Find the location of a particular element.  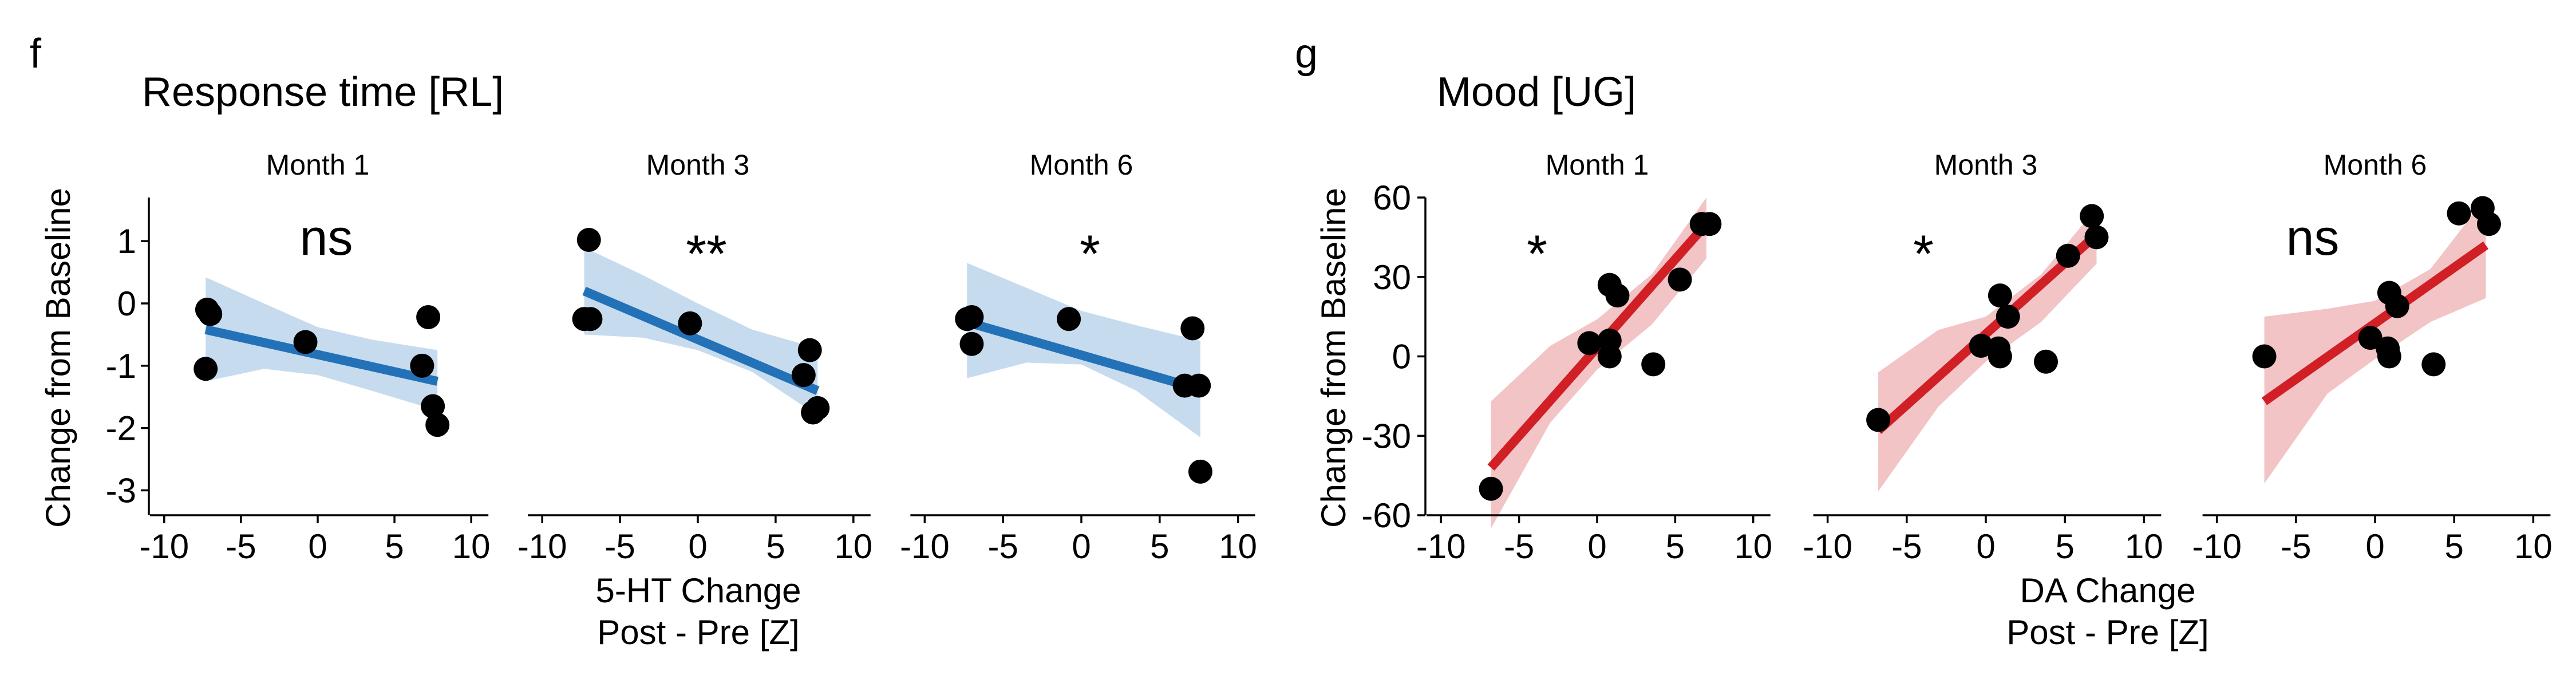

facet-g-3: Month 6 ns -10 -5 0 5 10 is located at coordinates (2372, 358).